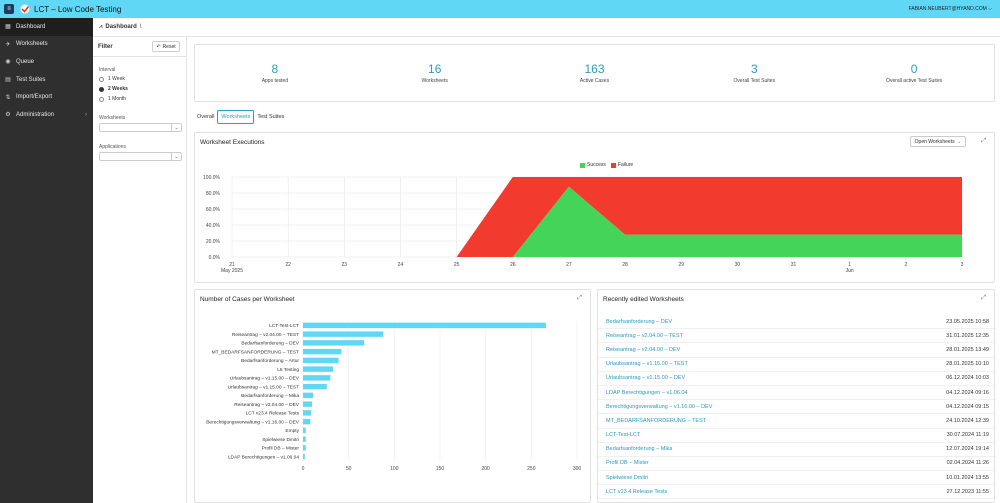 The width and height of the screenshot is (1000, 503). I want to click on x-tick-label: 22, so click(288, 265).